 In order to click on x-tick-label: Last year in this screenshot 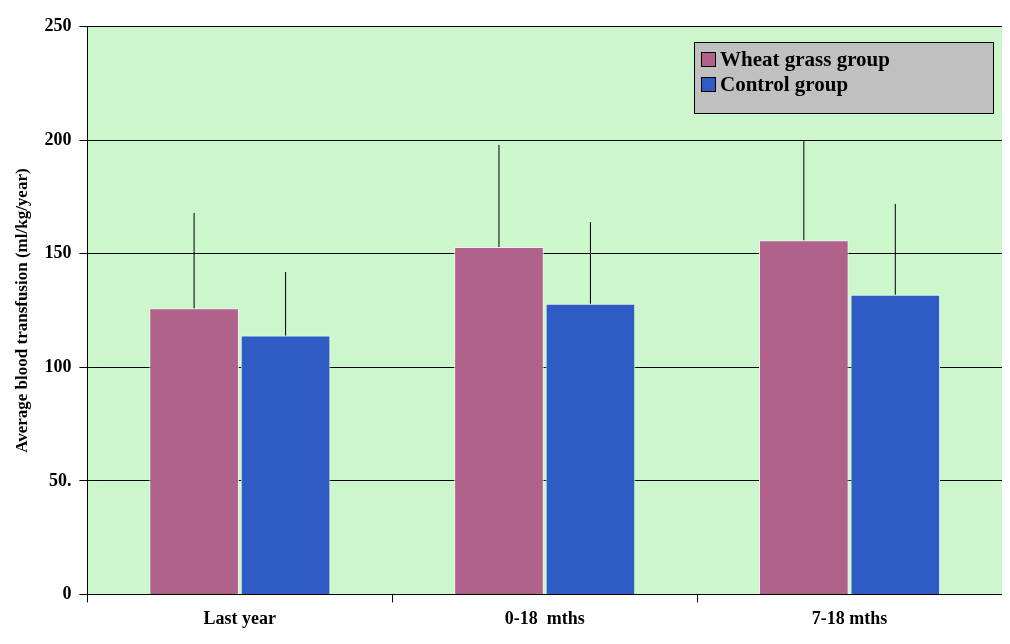, I will do `click(240, 617)`.